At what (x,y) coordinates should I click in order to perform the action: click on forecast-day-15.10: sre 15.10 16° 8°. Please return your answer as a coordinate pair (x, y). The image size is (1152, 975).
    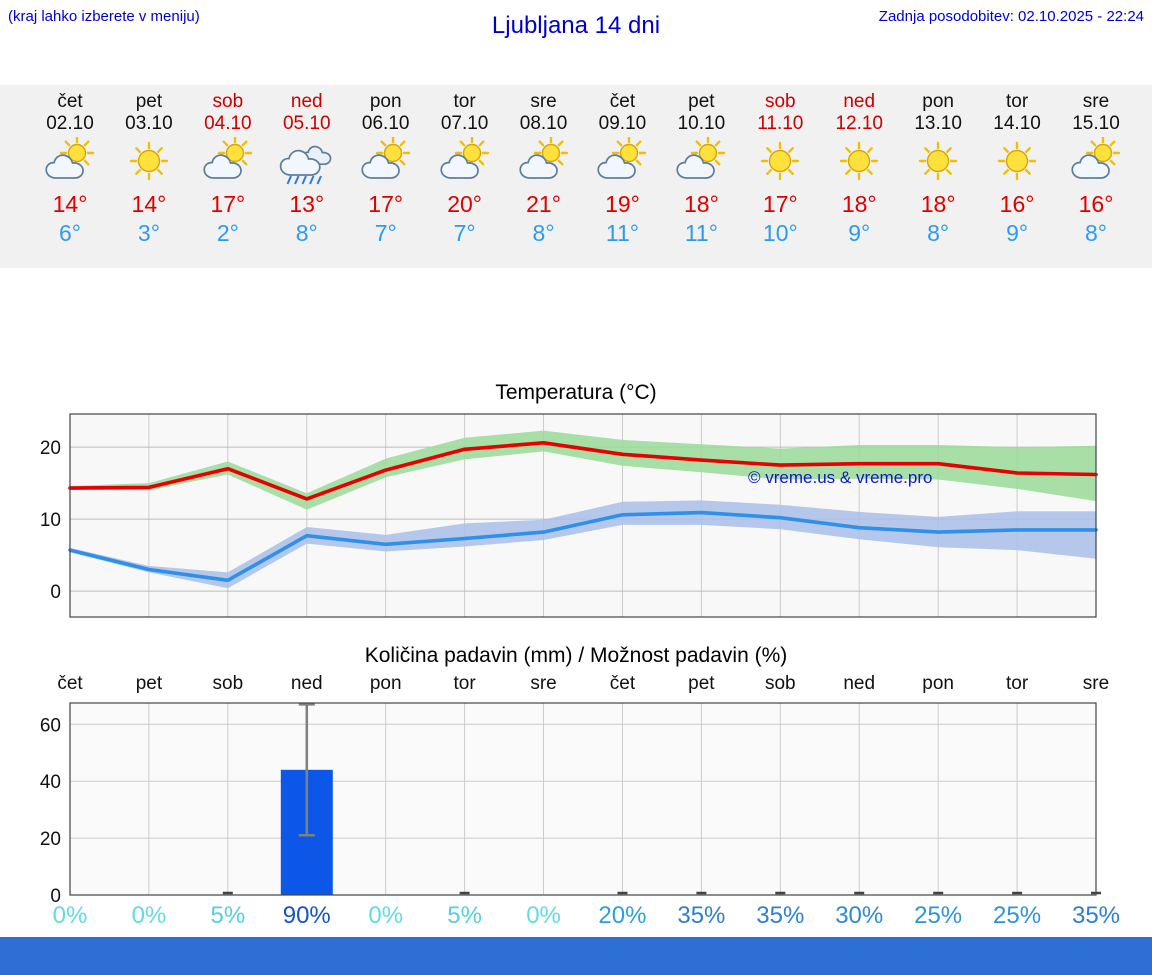
    Looking at the image, I should click on (1096, 165).